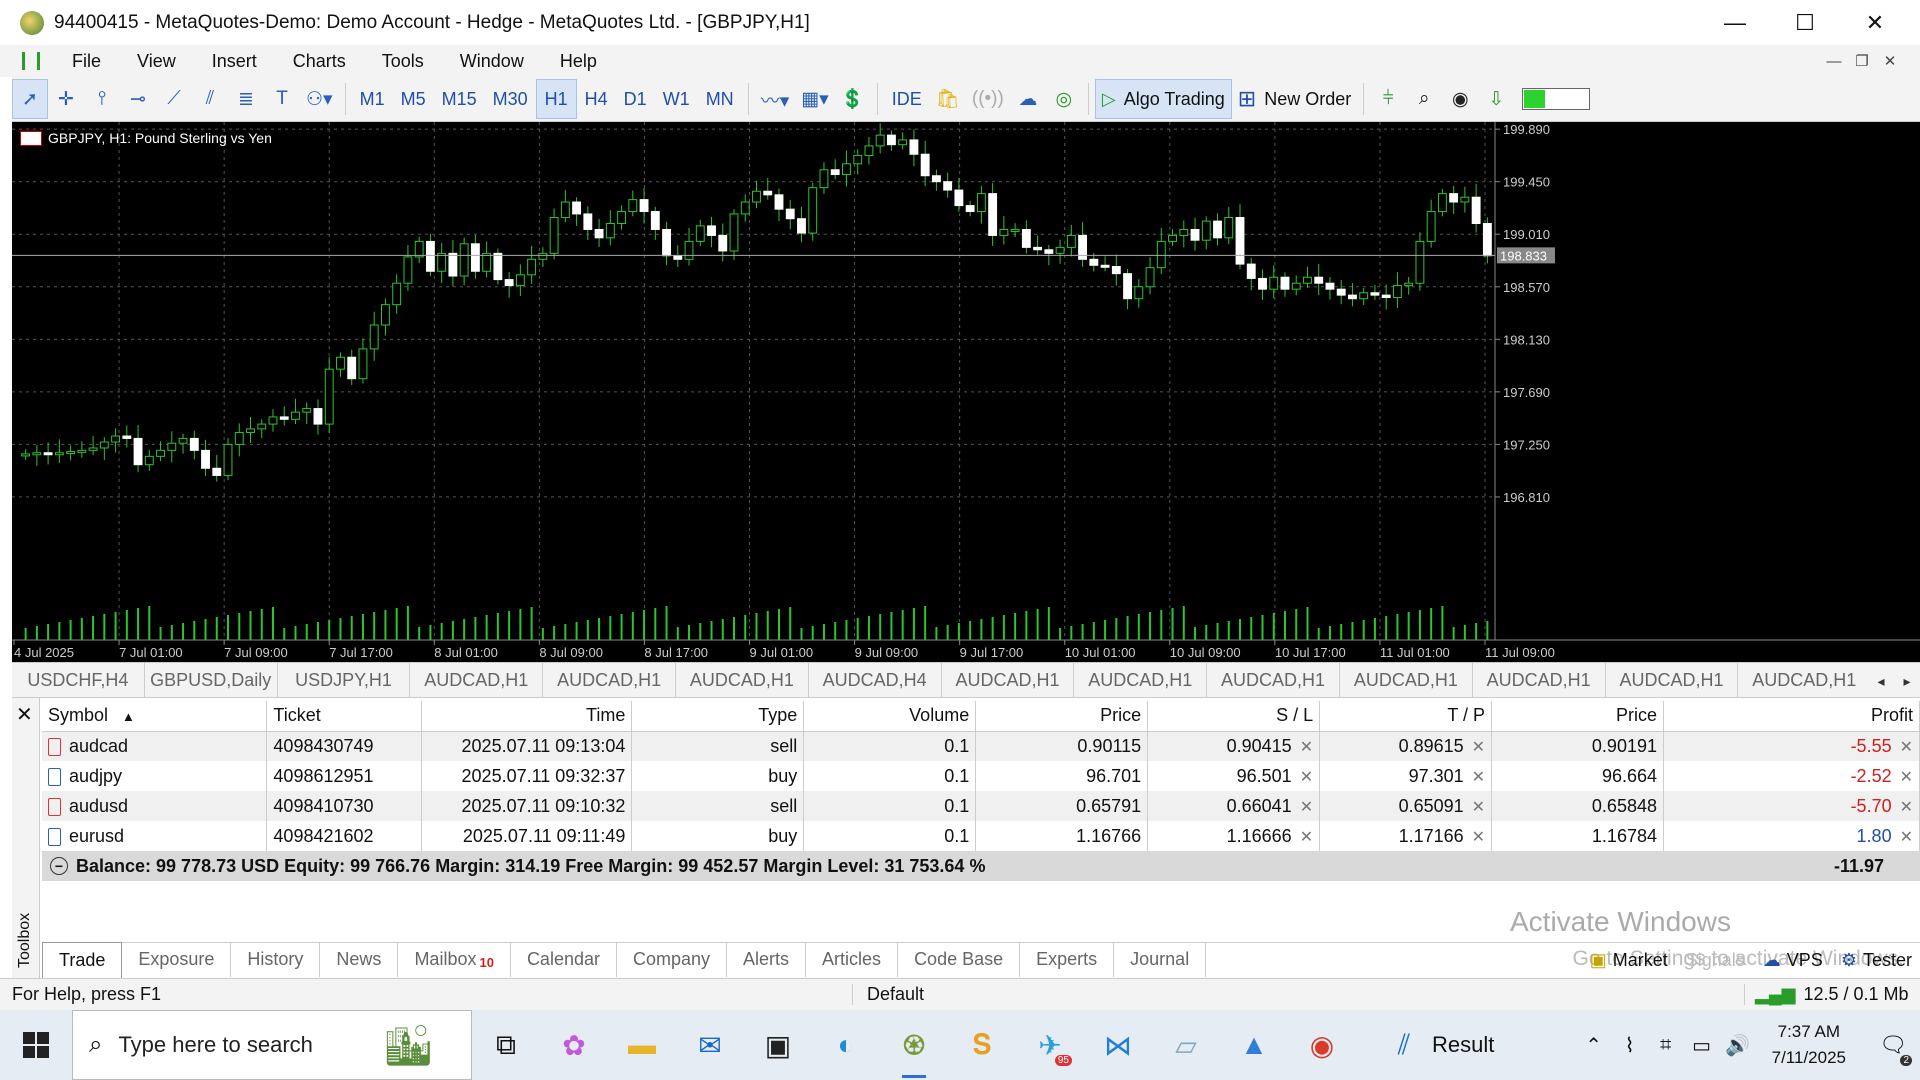 This screenshot has height=1080, width=1920. I want to click on indicators-icon: ▦▾, so click(815, 99).